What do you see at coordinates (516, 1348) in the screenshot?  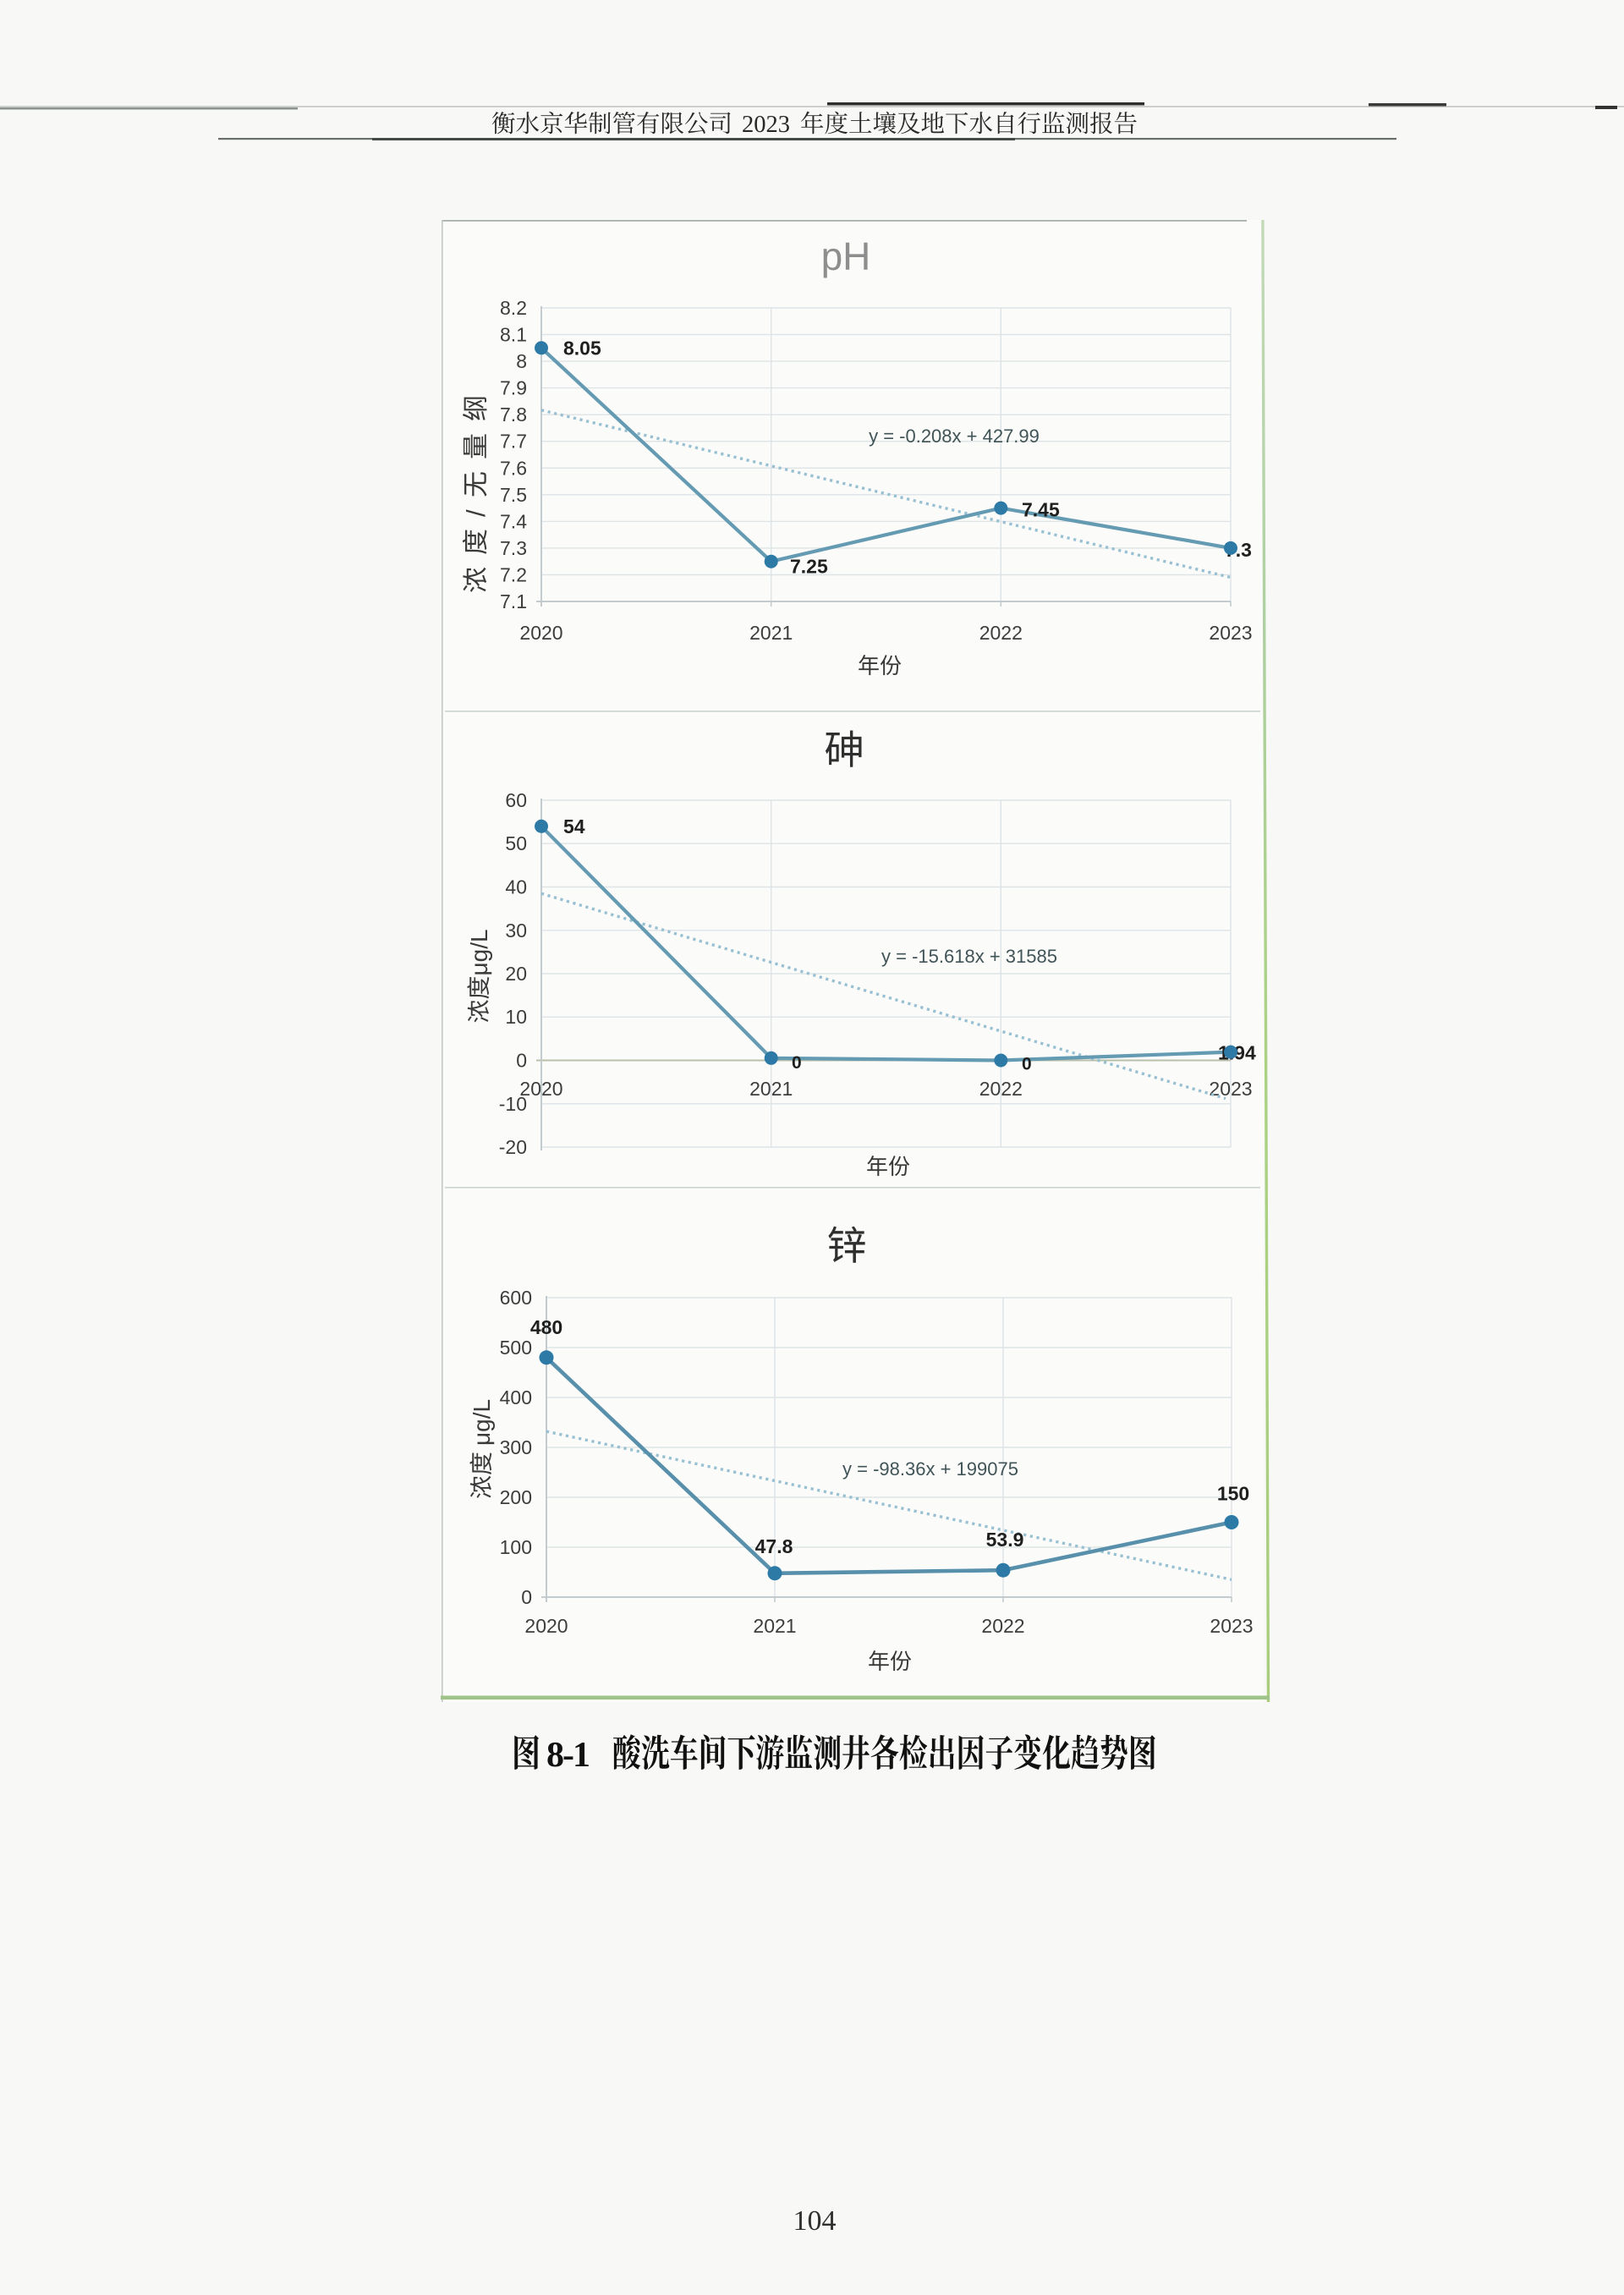 I see `svg-text: 500` at bounding box center [516, 1348].